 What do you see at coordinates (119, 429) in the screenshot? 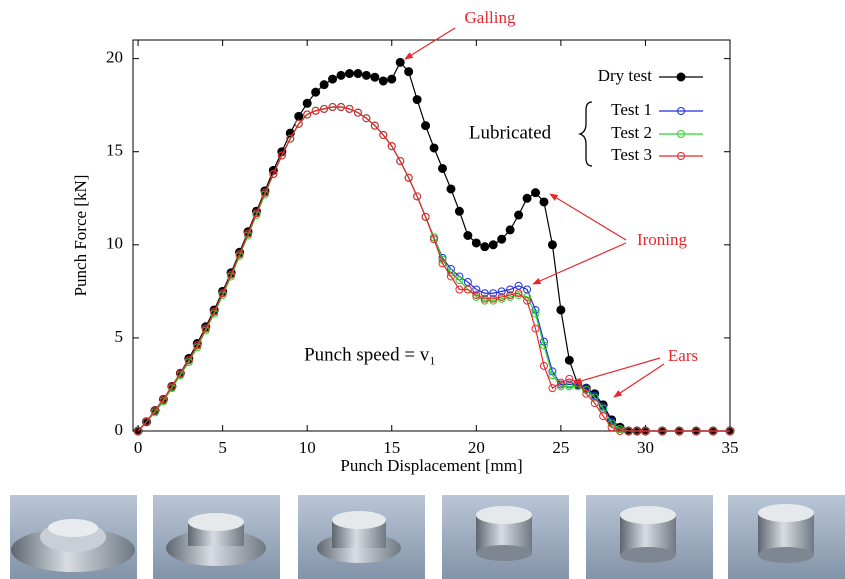
I see `y-tick-label: 0` at bounding box center [119, 429].